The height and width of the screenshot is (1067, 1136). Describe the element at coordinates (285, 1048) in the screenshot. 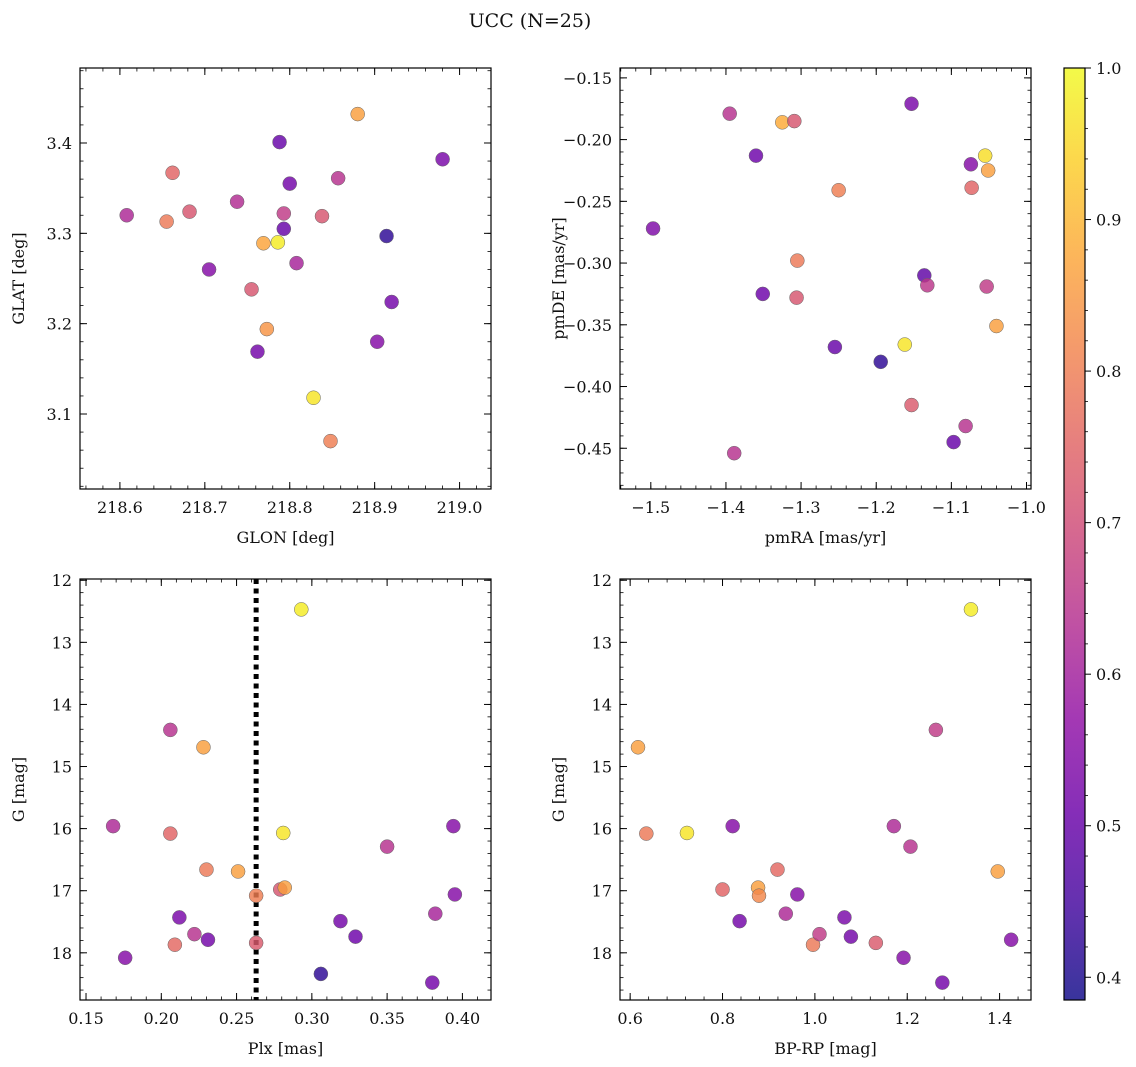

I see `x-axis-label: Plx [mas]` at that location.